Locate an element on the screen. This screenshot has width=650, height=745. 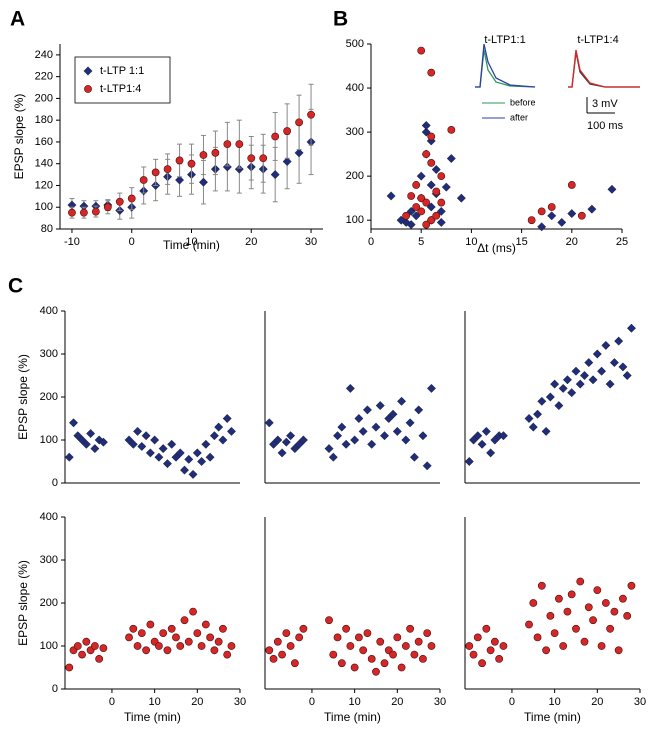
inset-title: t-LTP1:1 is located at coordinates (504, 40).